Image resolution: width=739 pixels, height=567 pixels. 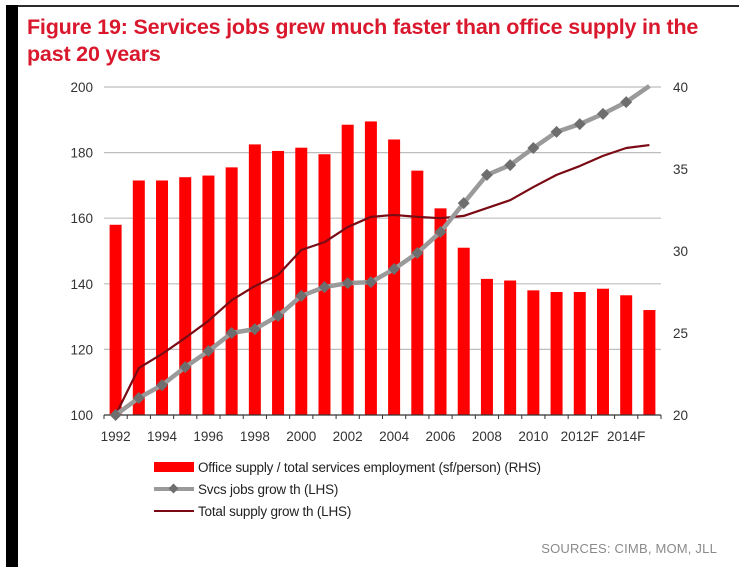 I want to click on bar-swatch-icon, so click(x=174, y=467).